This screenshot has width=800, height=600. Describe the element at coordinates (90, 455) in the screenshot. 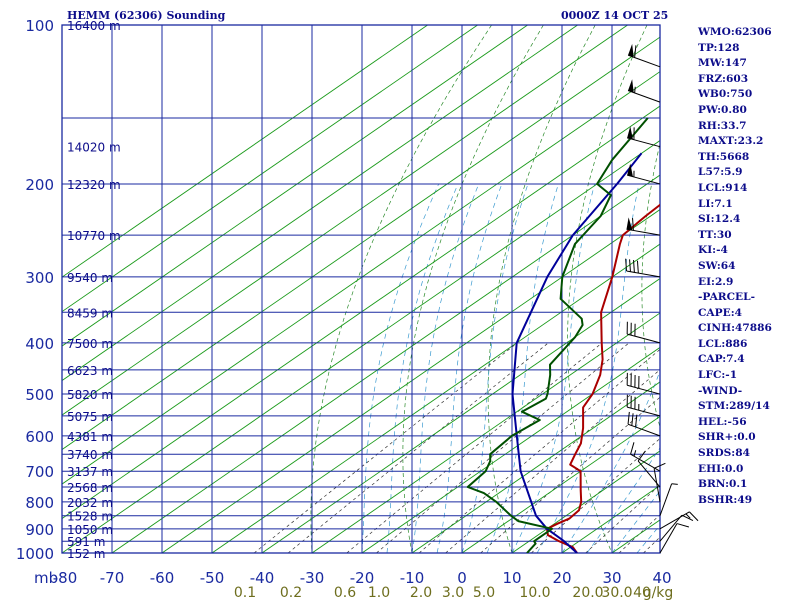

I see `height-label: 3740 m` at that location.